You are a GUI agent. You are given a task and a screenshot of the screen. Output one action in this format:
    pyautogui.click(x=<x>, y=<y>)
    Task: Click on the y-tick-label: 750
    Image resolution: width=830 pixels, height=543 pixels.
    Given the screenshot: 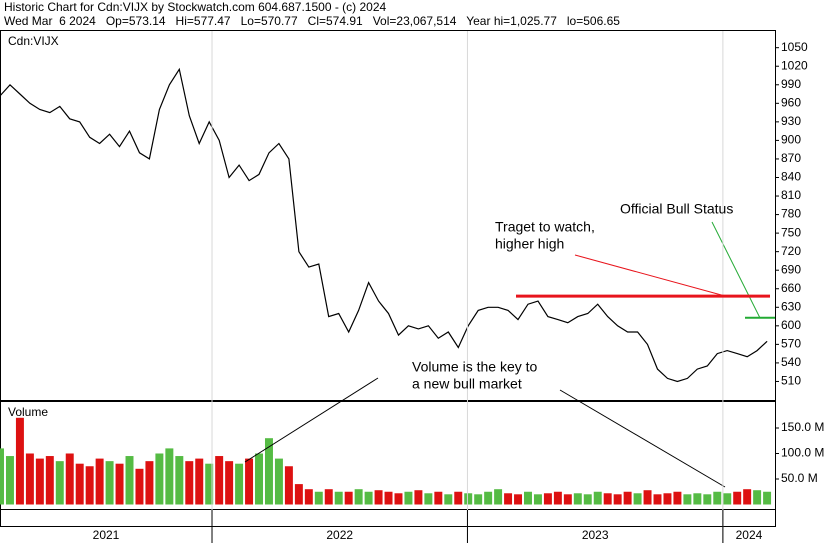 What is the action you would take?
    pyautogui.click(x=791, y=232)
    